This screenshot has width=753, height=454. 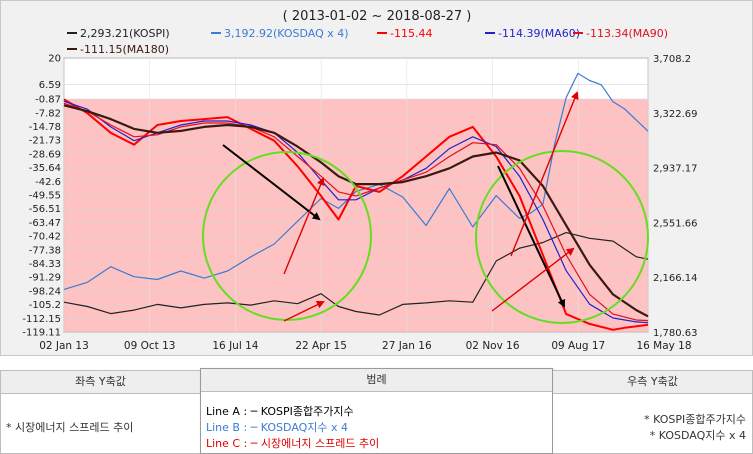 What do you see at coordinates (627, 33) in the screenshot?
I see `legend-item: -113.34(MA90)` at bounding box center [627, 33].